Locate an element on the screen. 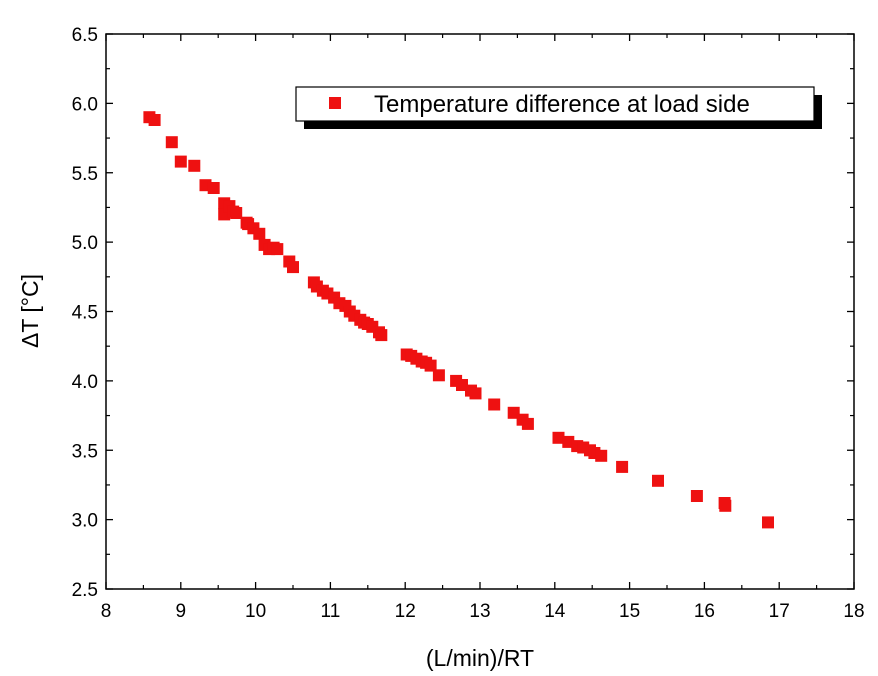  x-tick-label: 16 is located at coordinates (704, 611).